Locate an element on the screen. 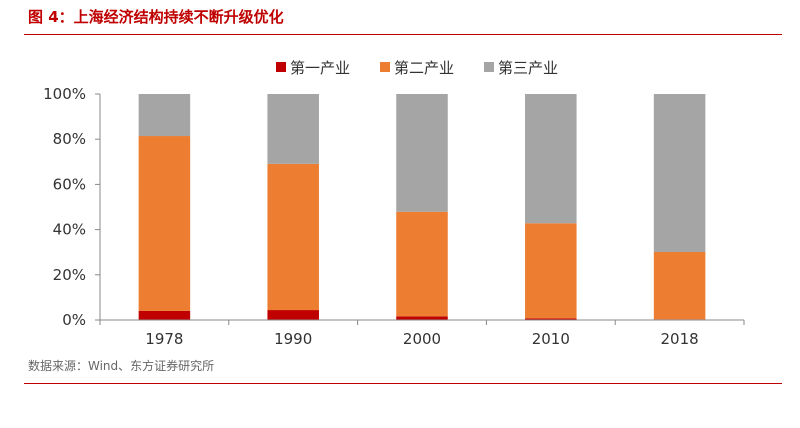  y-tick-label: 100% is located at coordinates (64, 94).